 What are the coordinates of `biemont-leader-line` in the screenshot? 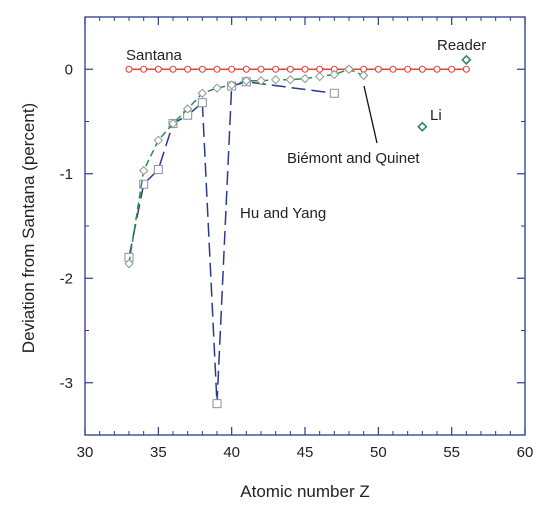 It's located at (370, 114).